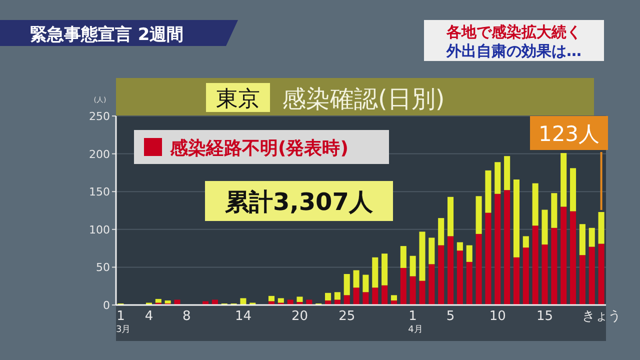 This screenshot has height=360, width=640. I want to click on x-tick-label: 1 4月, so click(415, 322).